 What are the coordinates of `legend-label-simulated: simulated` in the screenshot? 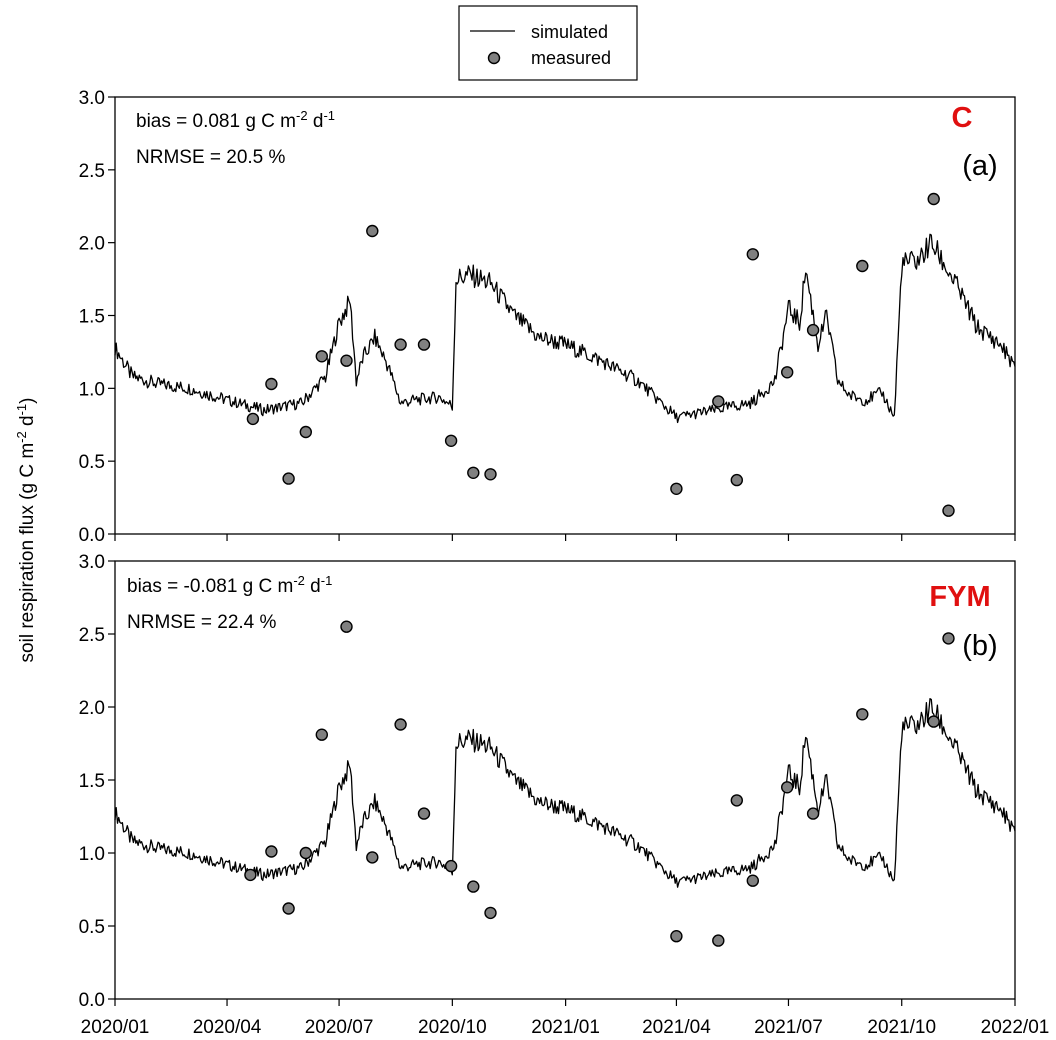 It's located at (569, 32).